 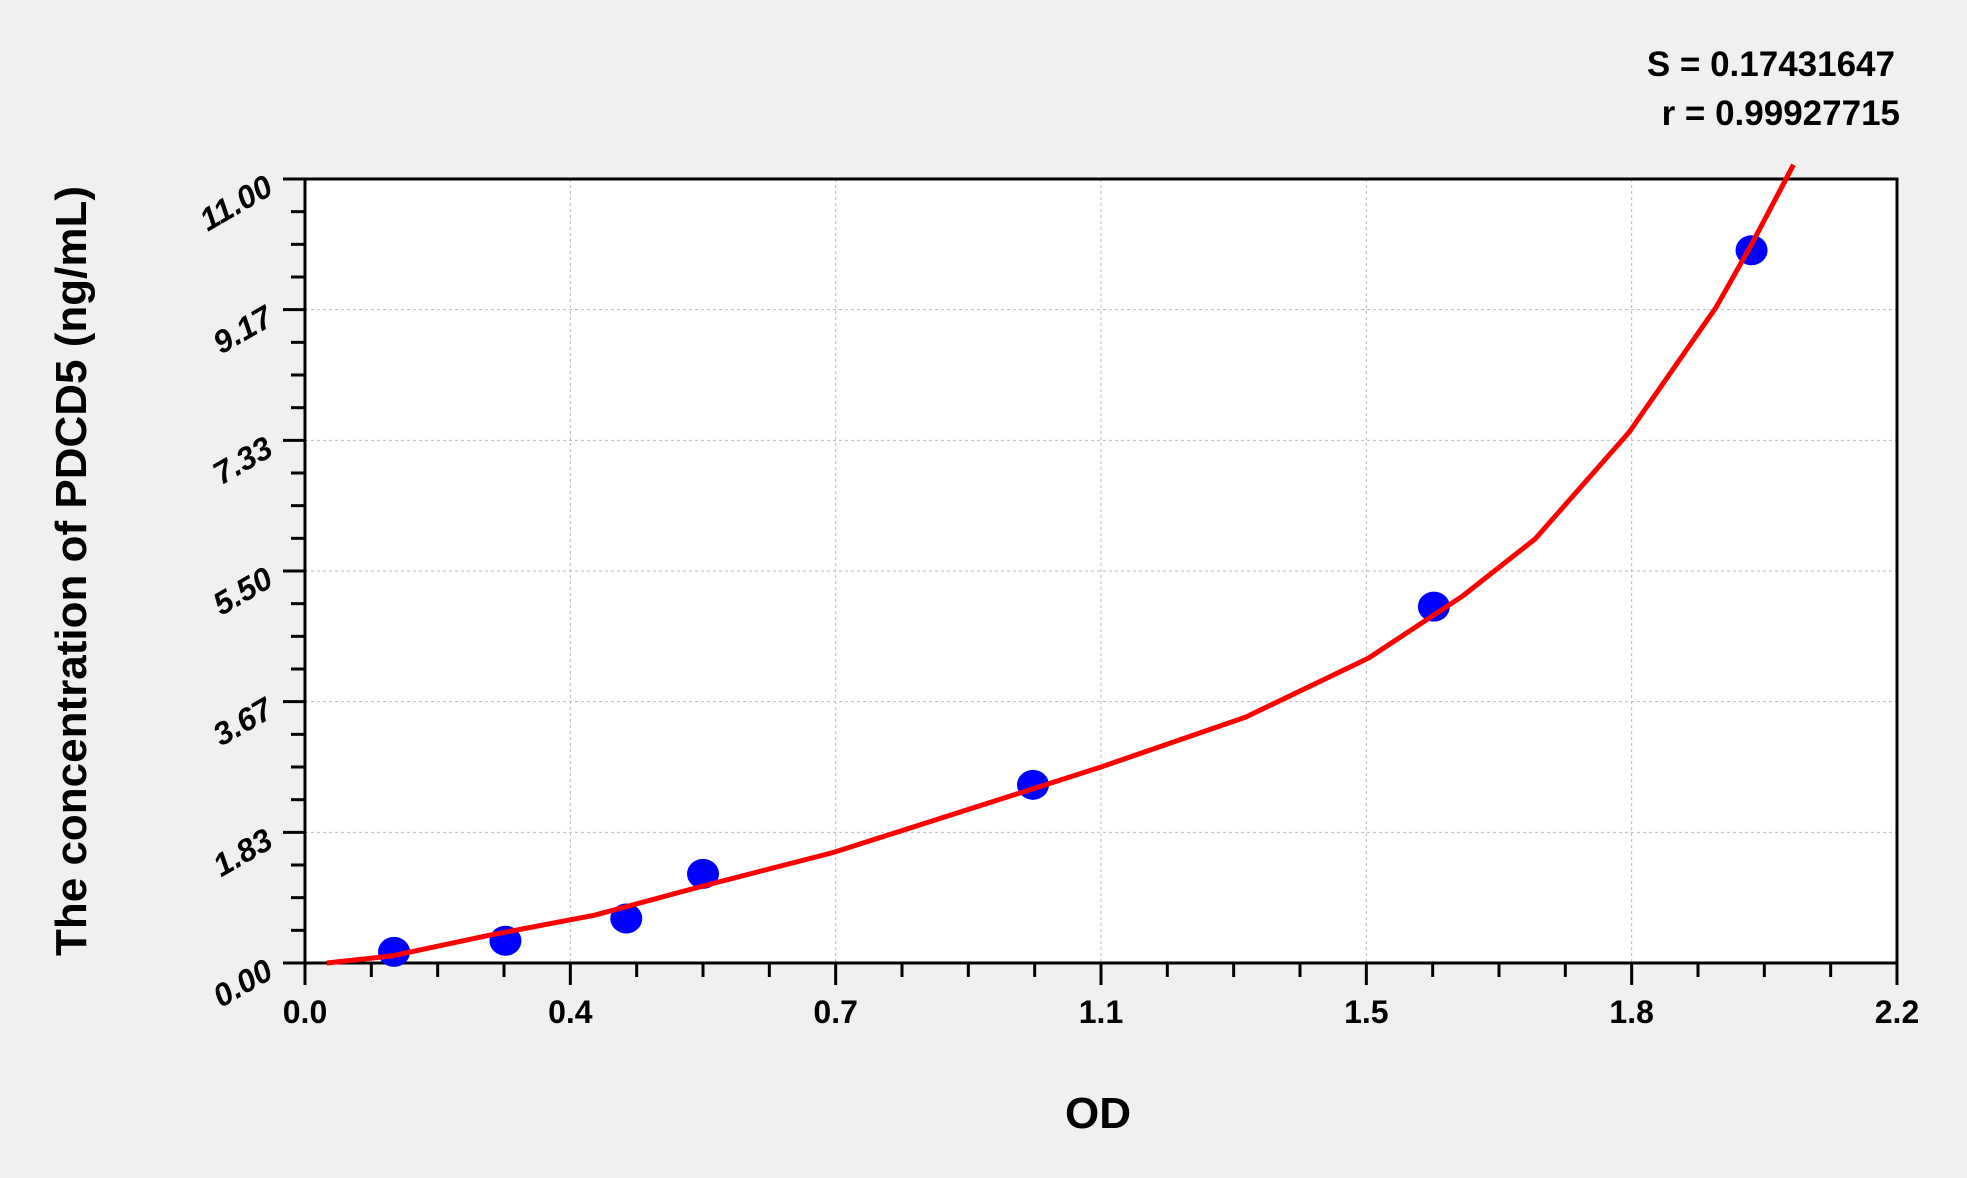 I want to click on x-tick-label: 0.0, so click(x=305, y=1012).